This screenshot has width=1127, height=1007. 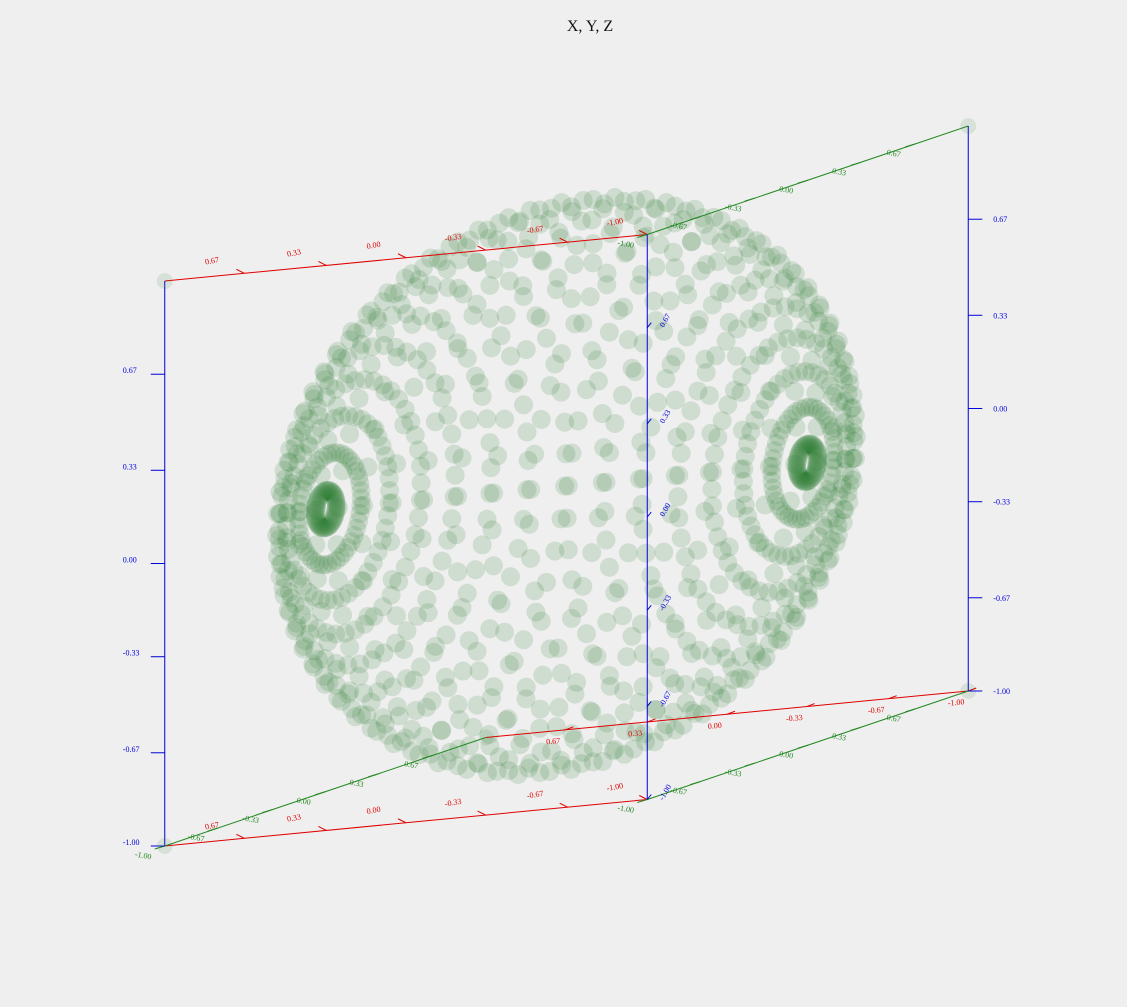 What do you see at coordinates (211, 260) in the screenshot?
I see `x-tick-label: 0.67` at bounding box center [211, 260].